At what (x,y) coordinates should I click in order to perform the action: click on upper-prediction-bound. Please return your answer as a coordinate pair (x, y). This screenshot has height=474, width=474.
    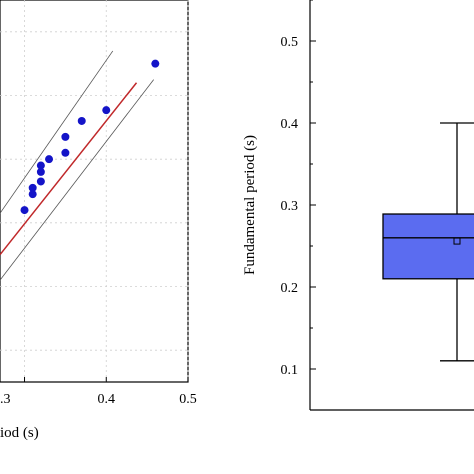
    Looking at the image, I should click on (57, 132).